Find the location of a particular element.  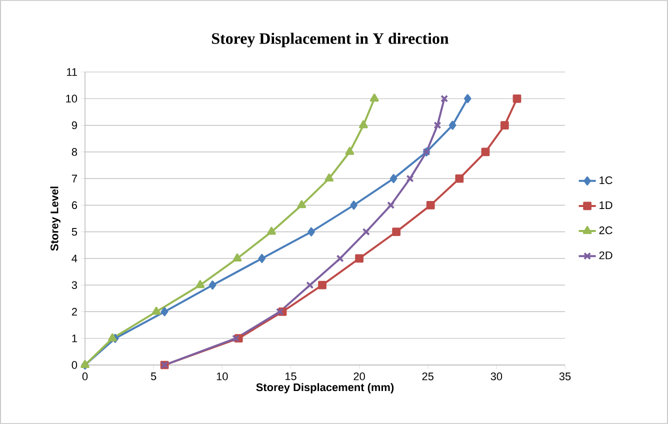

chart-title: Storey Displacement in Y direction is located at coordinates (330, 40).